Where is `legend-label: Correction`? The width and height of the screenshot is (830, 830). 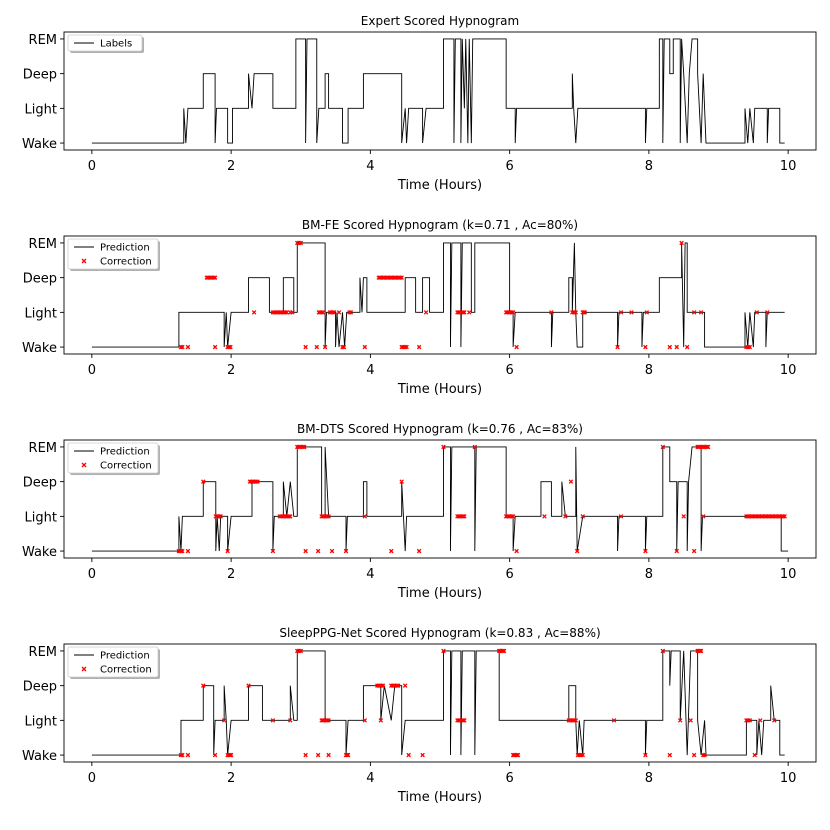
legend-label: Correction is located at coordinates (126, 670).